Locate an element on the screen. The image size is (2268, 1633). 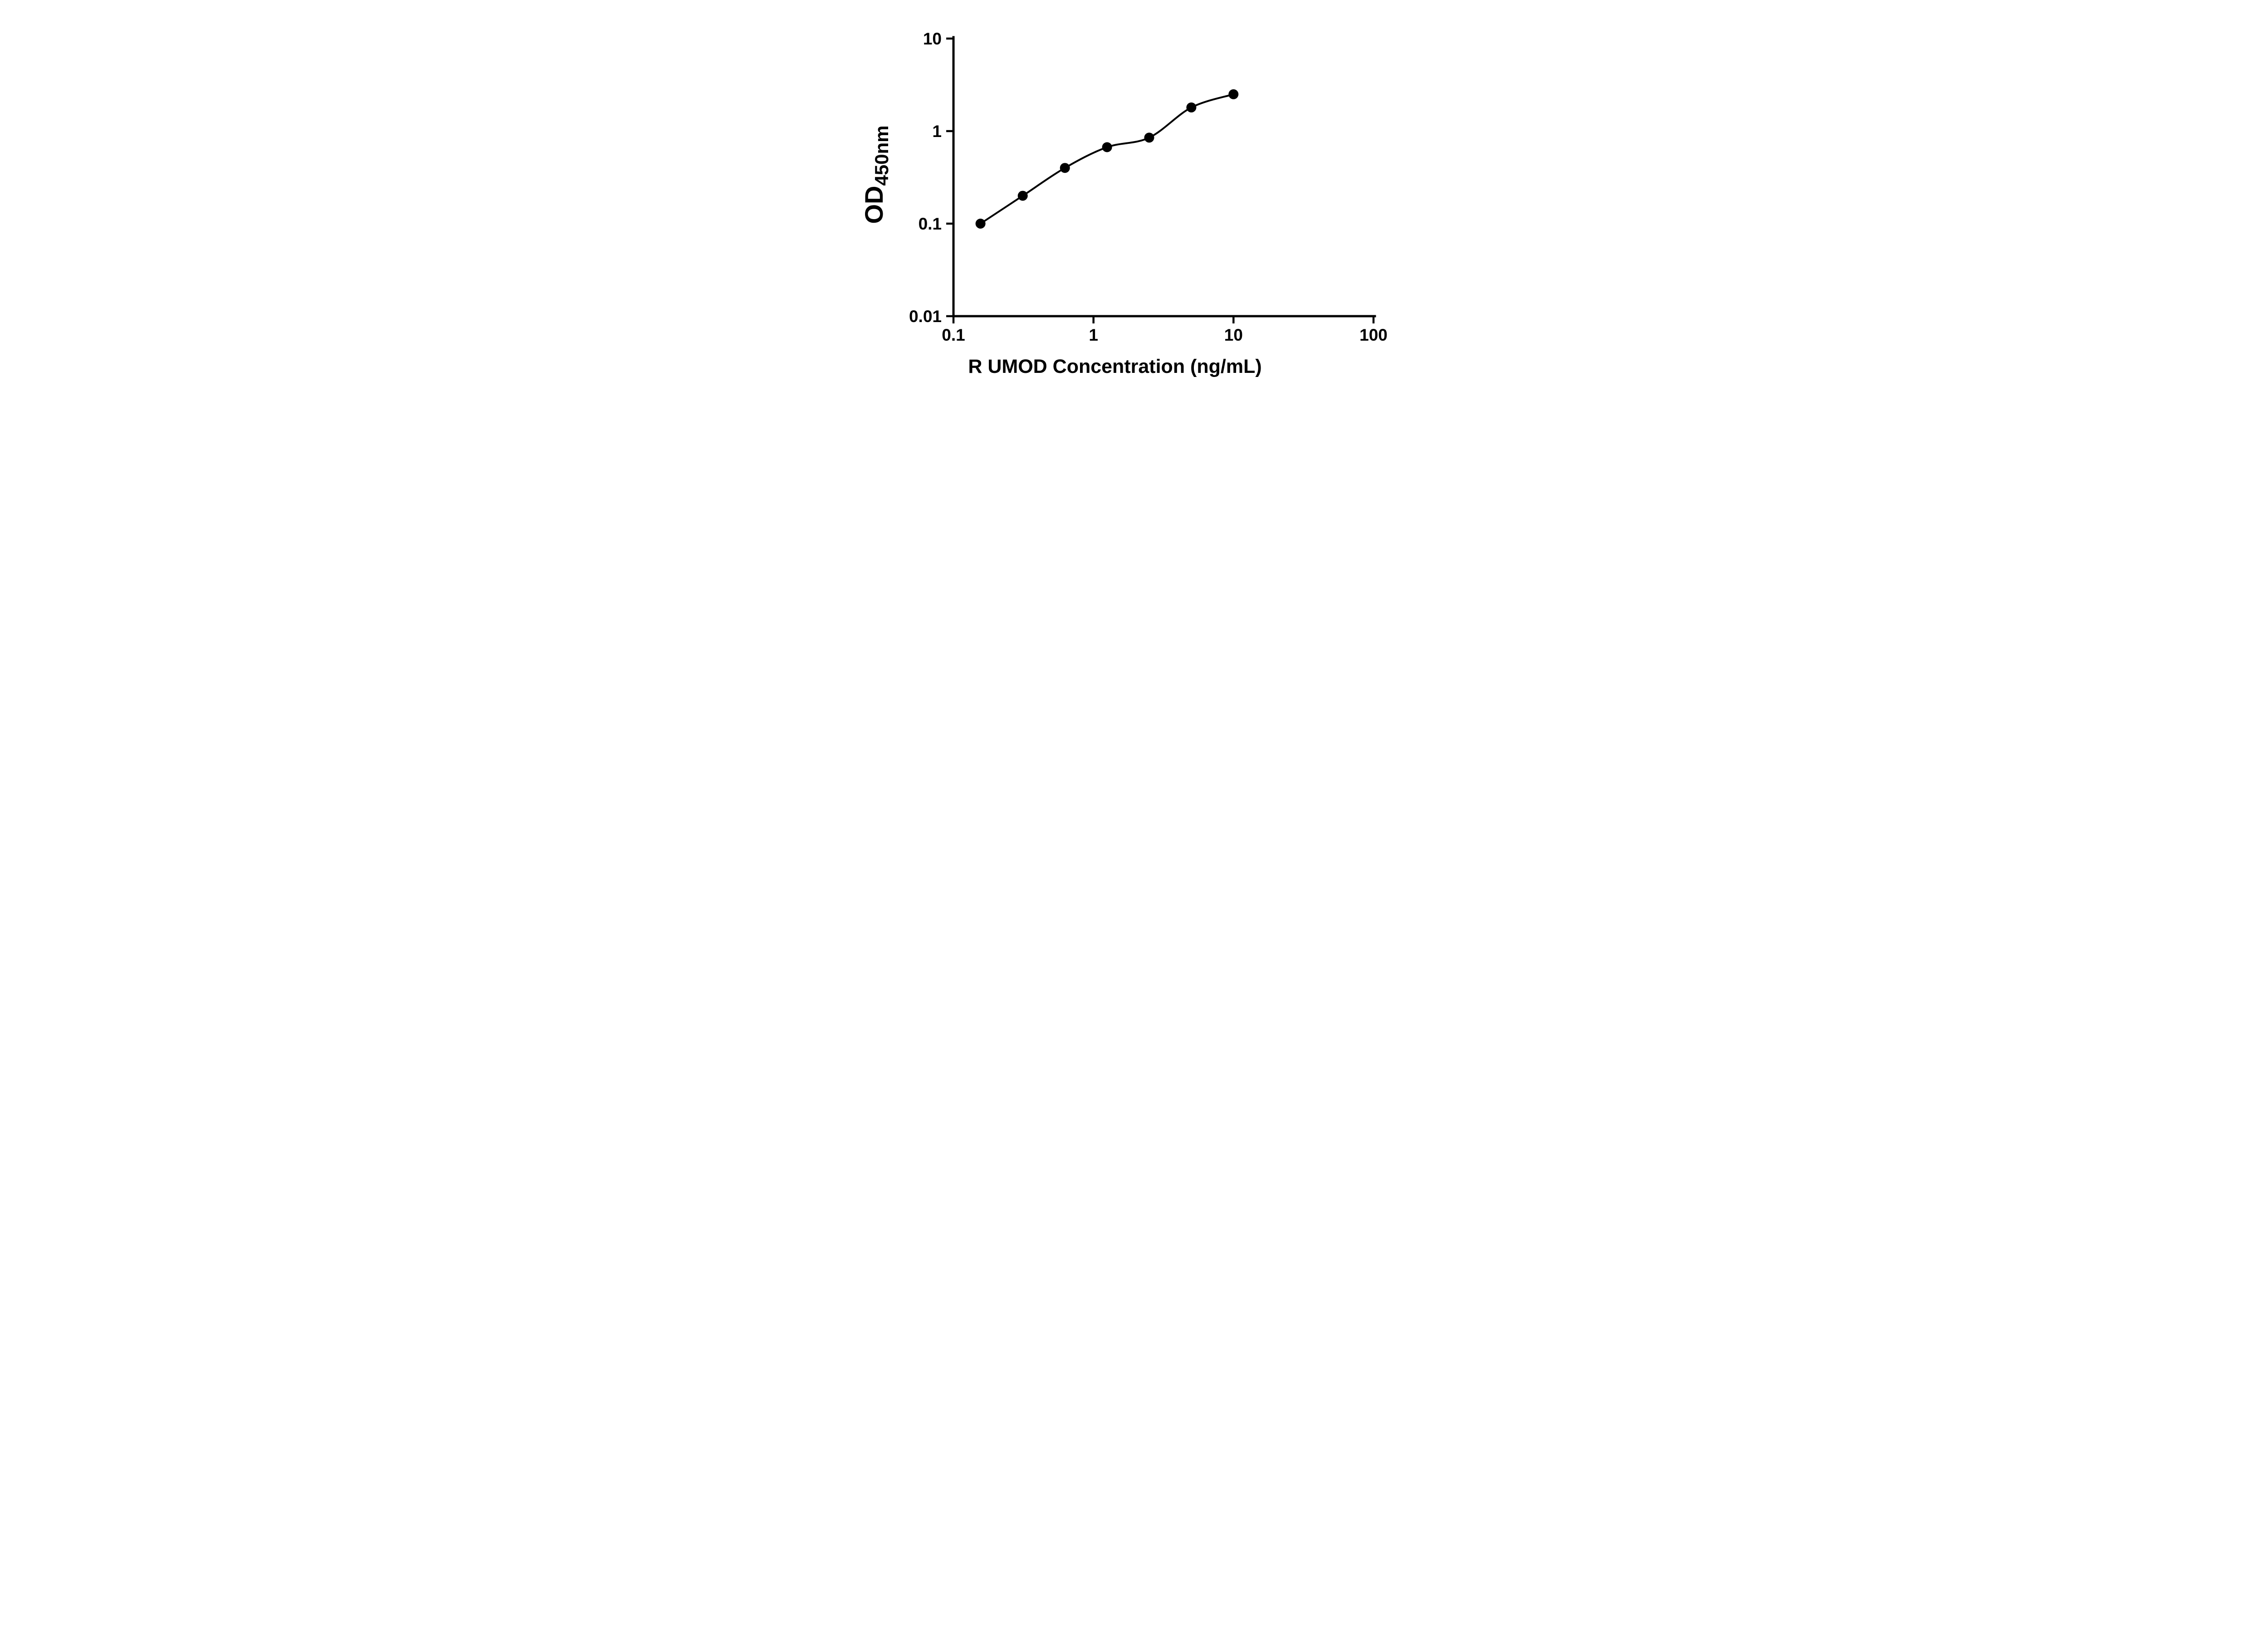
x-tick-label: 0.1 is located at coordinates (953, 335).